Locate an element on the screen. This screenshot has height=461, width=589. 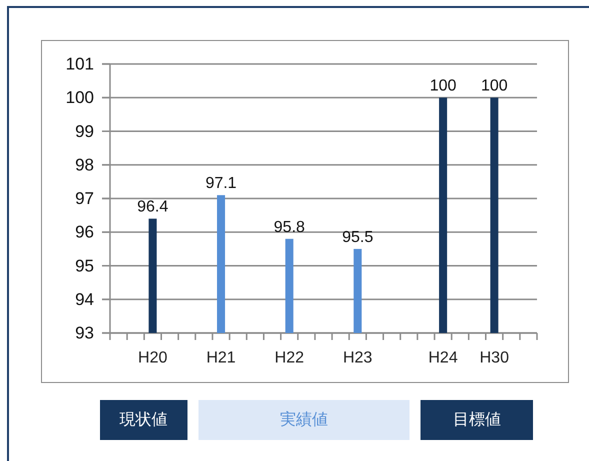
x-tick-label: H24 is located at coordinates (443, 358).